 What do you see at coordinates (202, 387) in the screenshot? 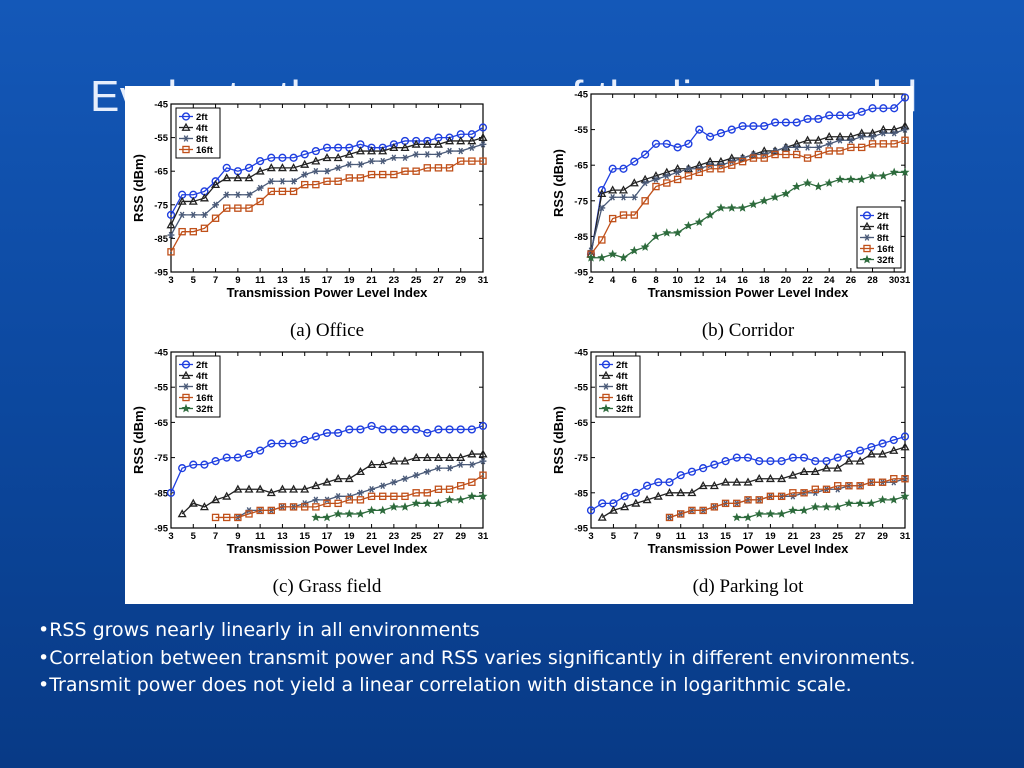
I see `legend-label: 8ft` at bounding box center [202, 387].